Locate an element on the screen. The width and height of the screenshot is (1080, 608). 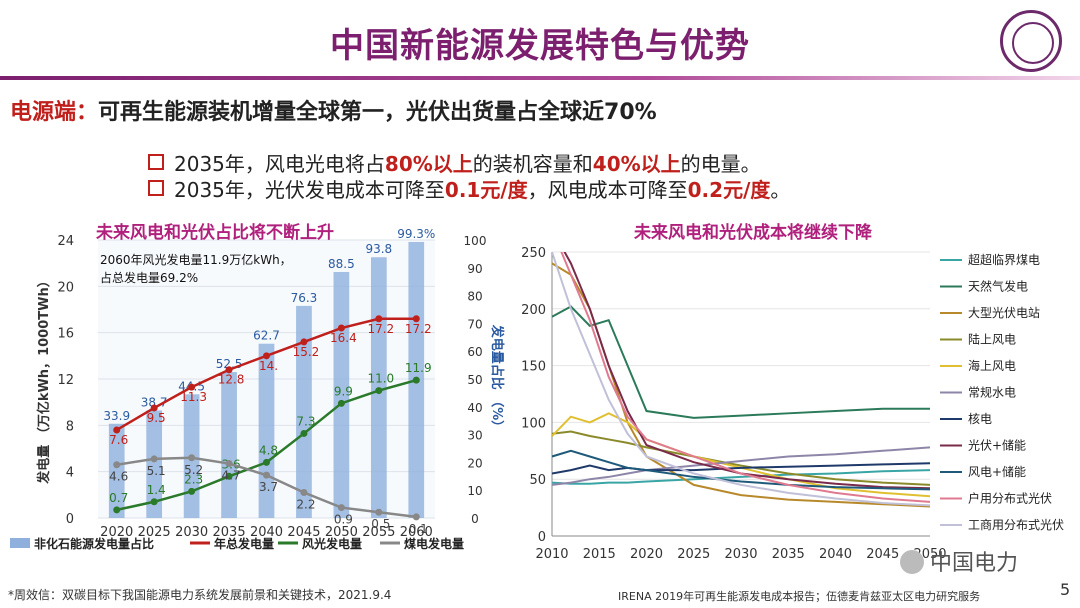
seal-inner-ring is located at coordinates (1033, 43).